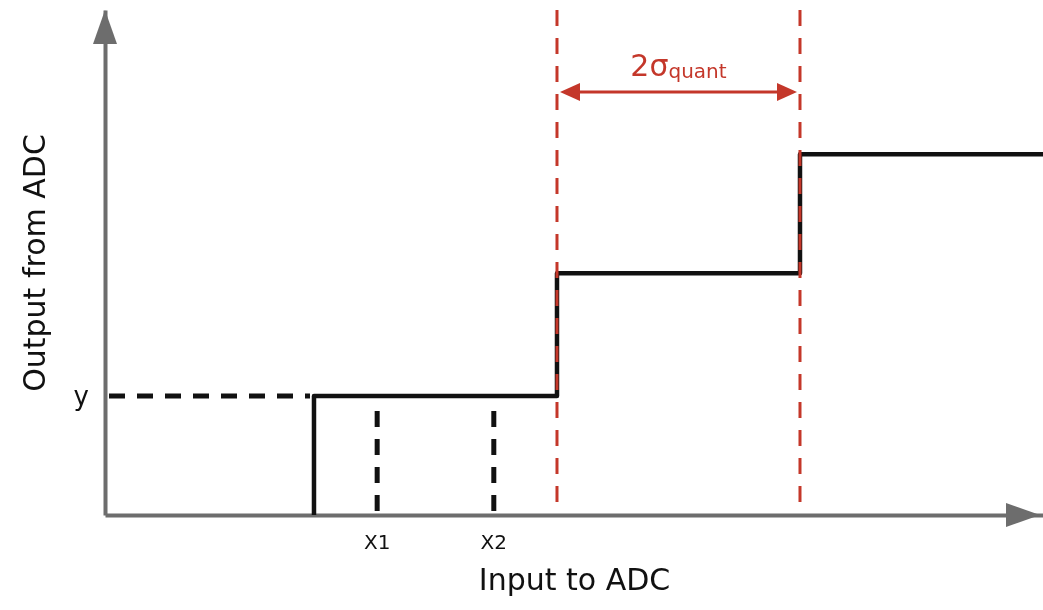 The width and height of the screenshot is (1043, 610). What do you see at coordinates (34, 263) in the screenshot?
I see `y-axis-title: Output from ADC` at bounding box center [34, 263].